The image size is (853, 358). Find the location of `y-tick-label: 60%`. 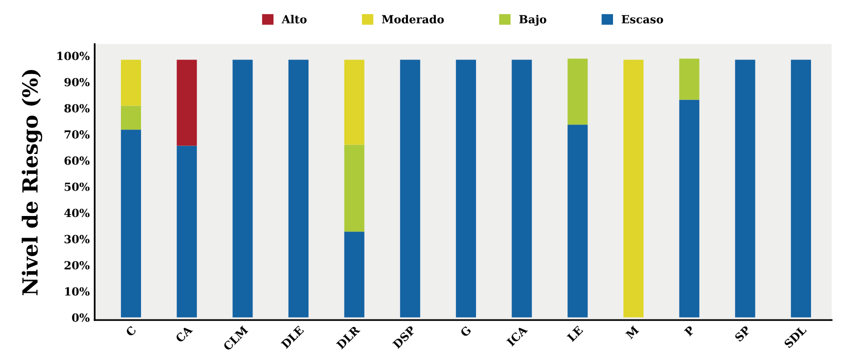

y-tick-label: 60% is located at coordinates (77, 160).